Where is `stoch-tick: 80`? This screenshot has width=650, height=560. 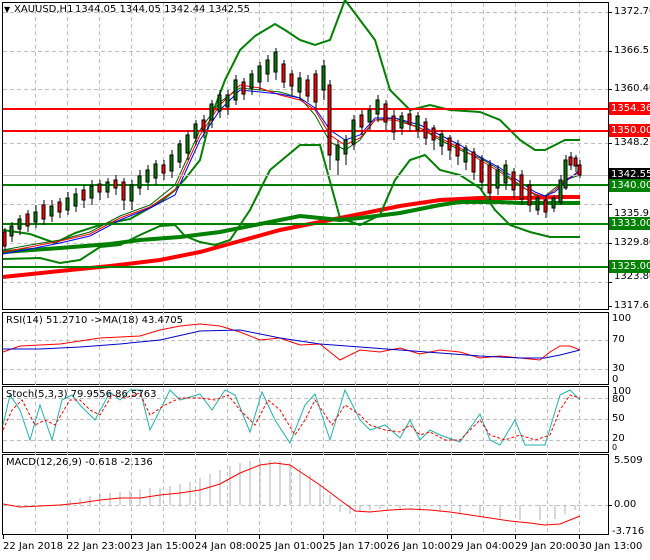 stoch-tick: 80 is located at coordinates (618, 399).